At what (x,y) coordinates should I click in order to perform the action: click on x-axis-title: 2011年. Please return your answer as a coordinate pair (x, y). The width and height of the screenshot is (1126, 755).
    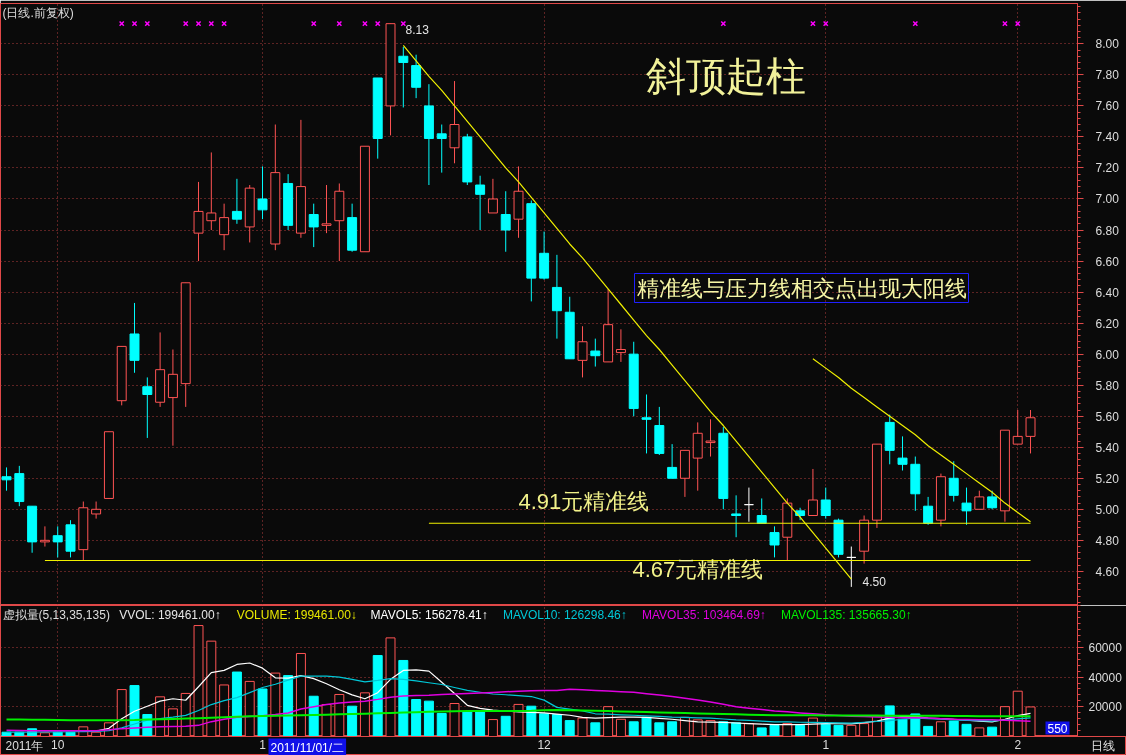
    Looking at the image, I should click on (24, 745).